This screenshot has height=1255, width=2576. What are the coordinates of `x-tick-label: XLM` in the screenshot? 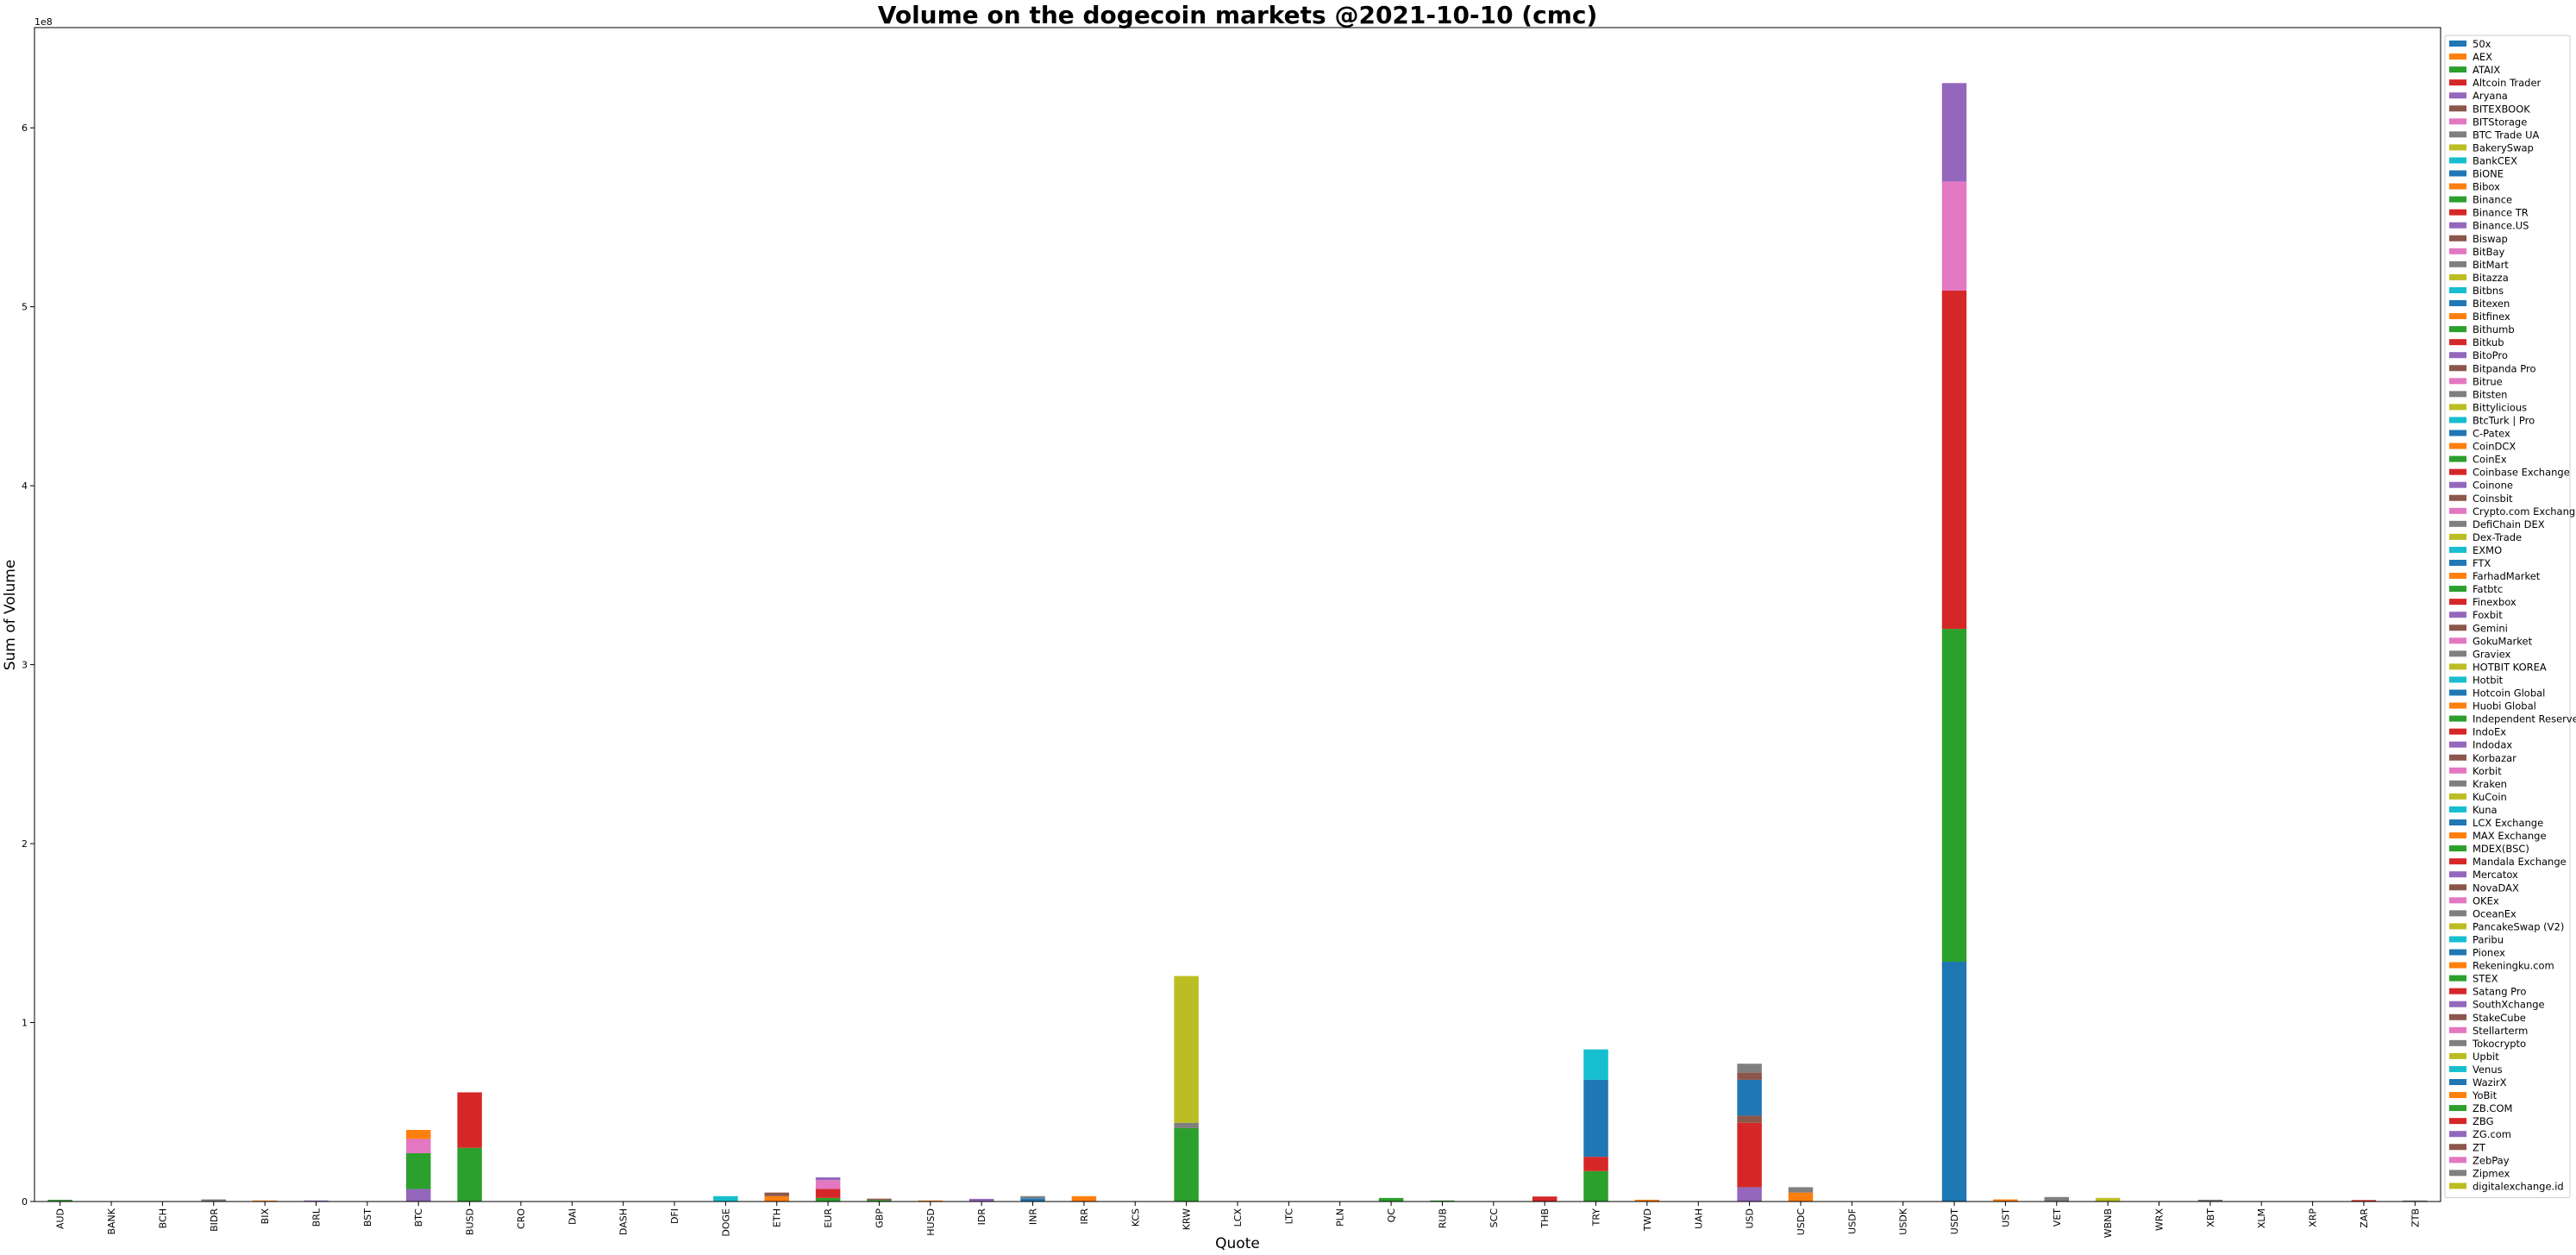 It's located at (2261, 1218).